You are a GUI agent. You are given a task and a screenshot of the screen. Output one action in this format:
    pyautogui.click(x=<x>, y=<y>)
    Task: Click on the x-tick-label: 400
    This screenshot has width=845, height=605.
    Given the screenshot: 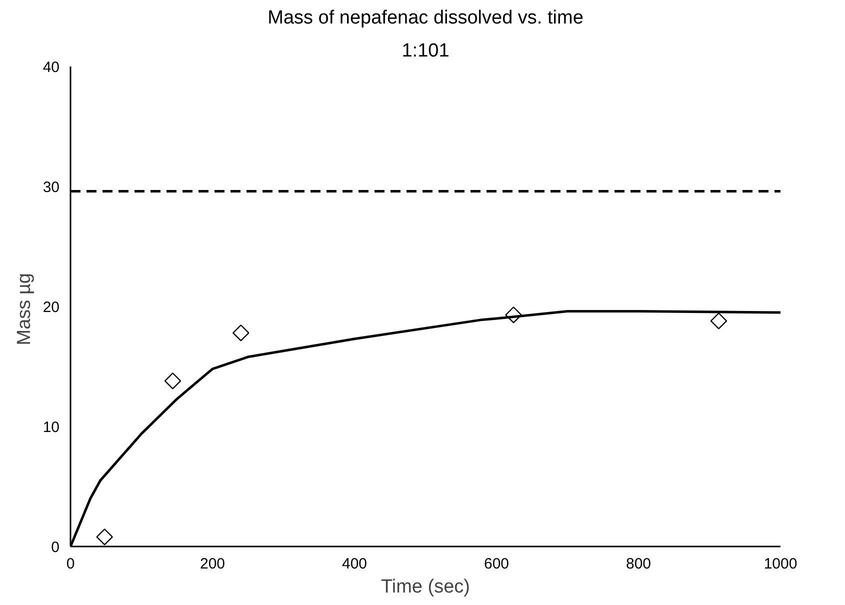 What is the action you would take?
    pyautogui.click(x=355, y=564)
    